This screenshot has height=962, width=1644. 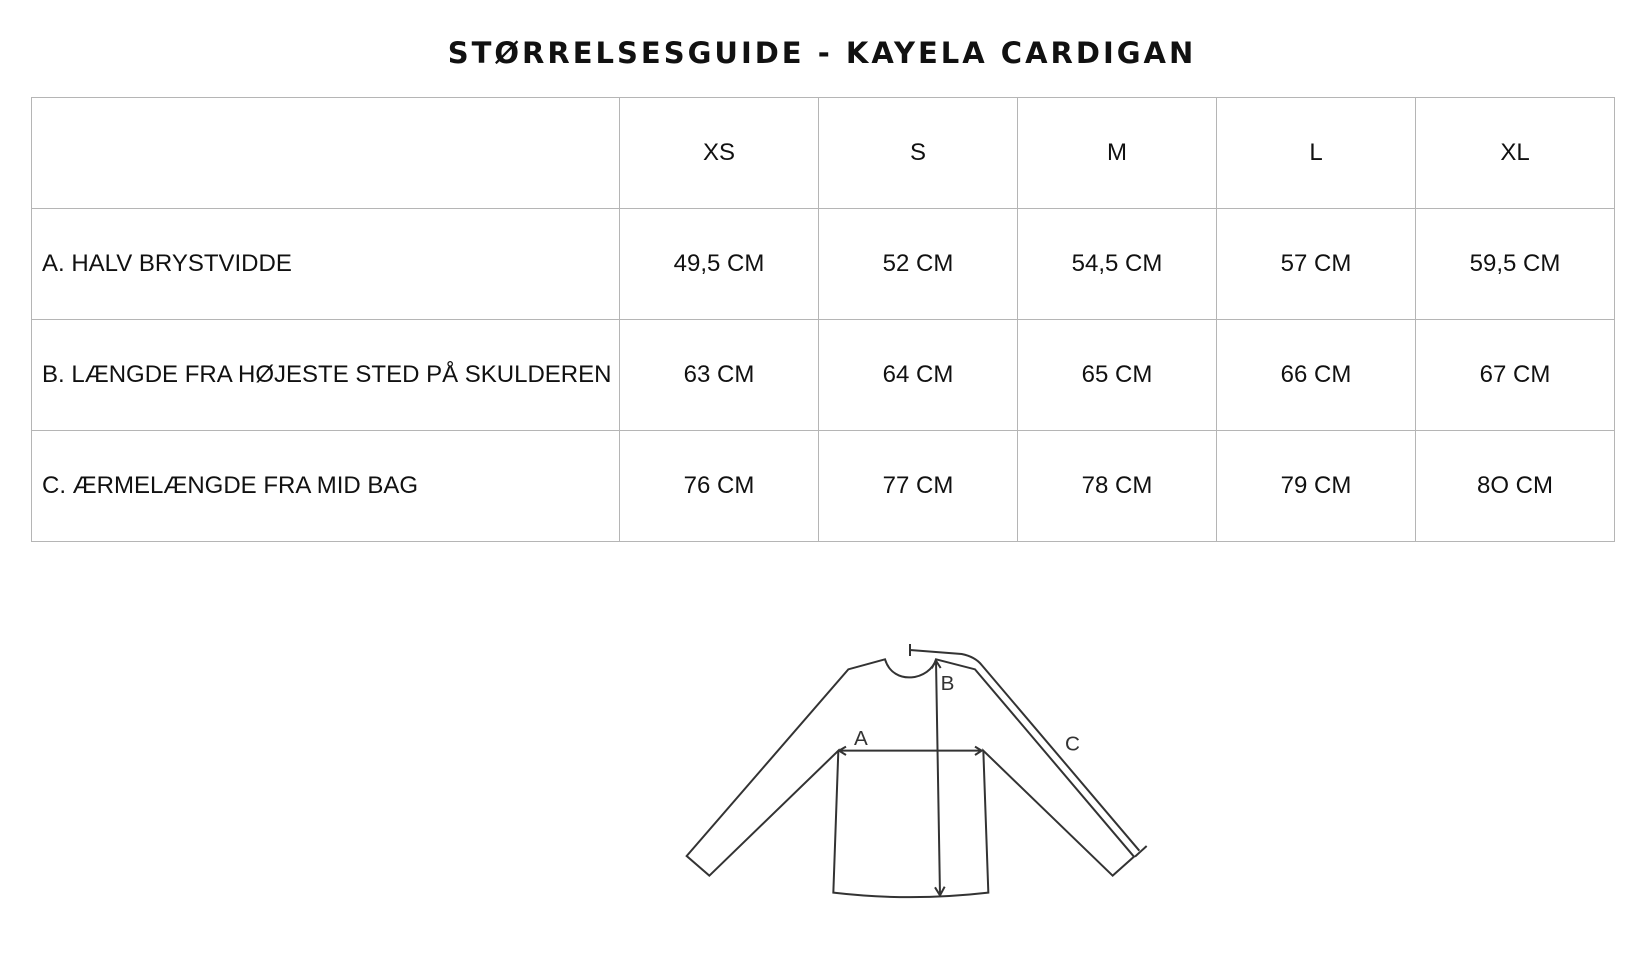 I want to click on size-header: M, so click(x=1117, y=153).